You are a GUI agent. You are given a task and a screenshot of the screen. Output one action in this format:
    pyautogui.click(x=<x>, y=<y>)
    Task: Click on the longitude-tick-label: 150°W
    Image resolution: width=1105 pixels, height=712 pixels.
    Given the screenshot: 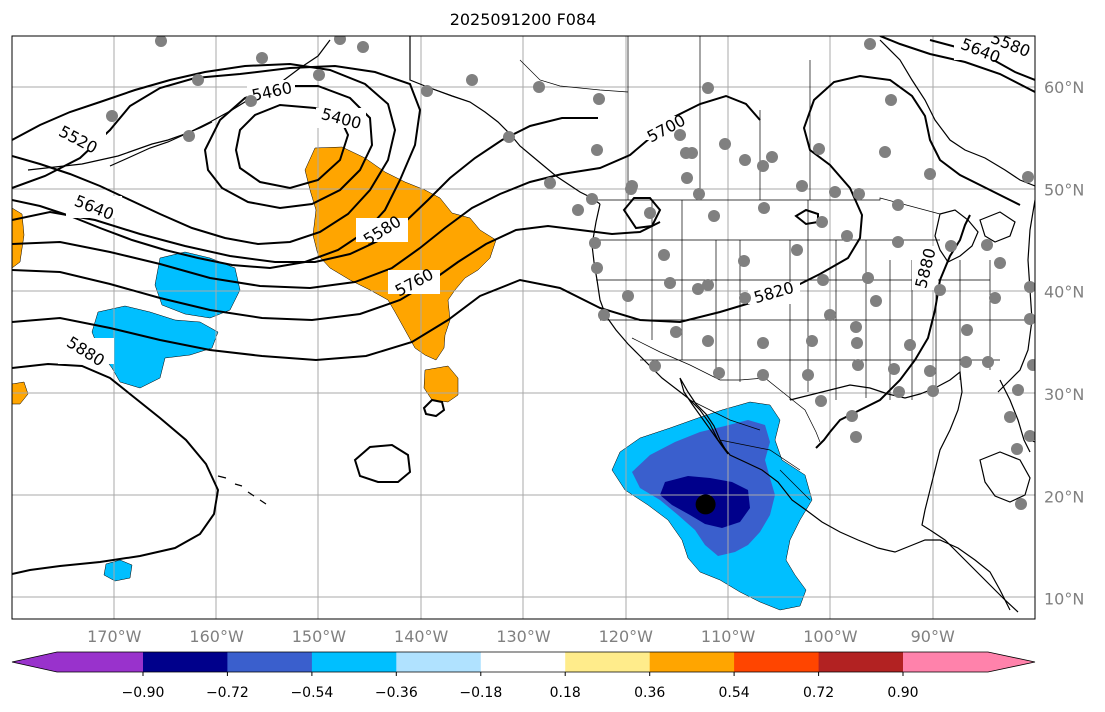 What is the action you would take?
    pyautogui.click(x=319, y=636)
    